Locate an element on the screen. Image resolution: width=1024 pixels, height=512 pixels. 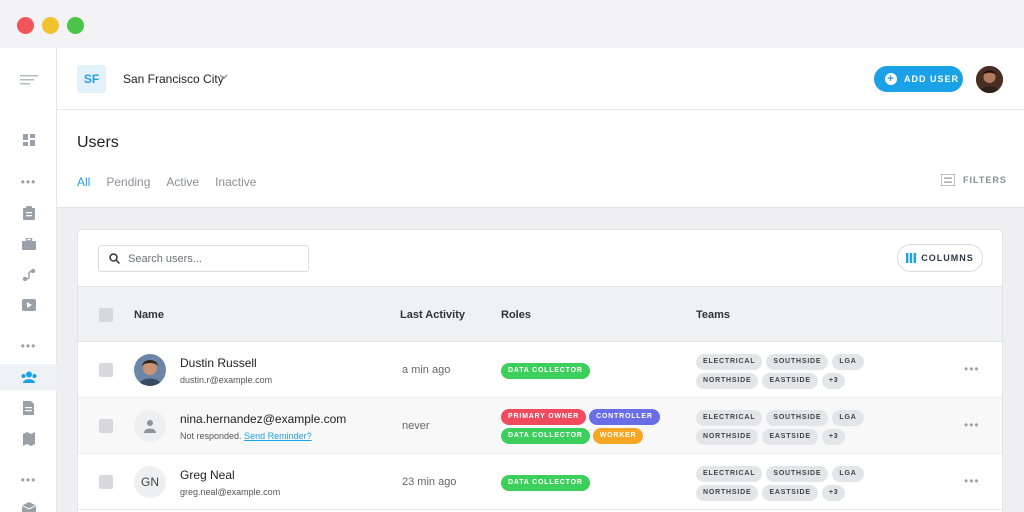
sidebar-more-2: ••• is located at coordinates (28, 346).